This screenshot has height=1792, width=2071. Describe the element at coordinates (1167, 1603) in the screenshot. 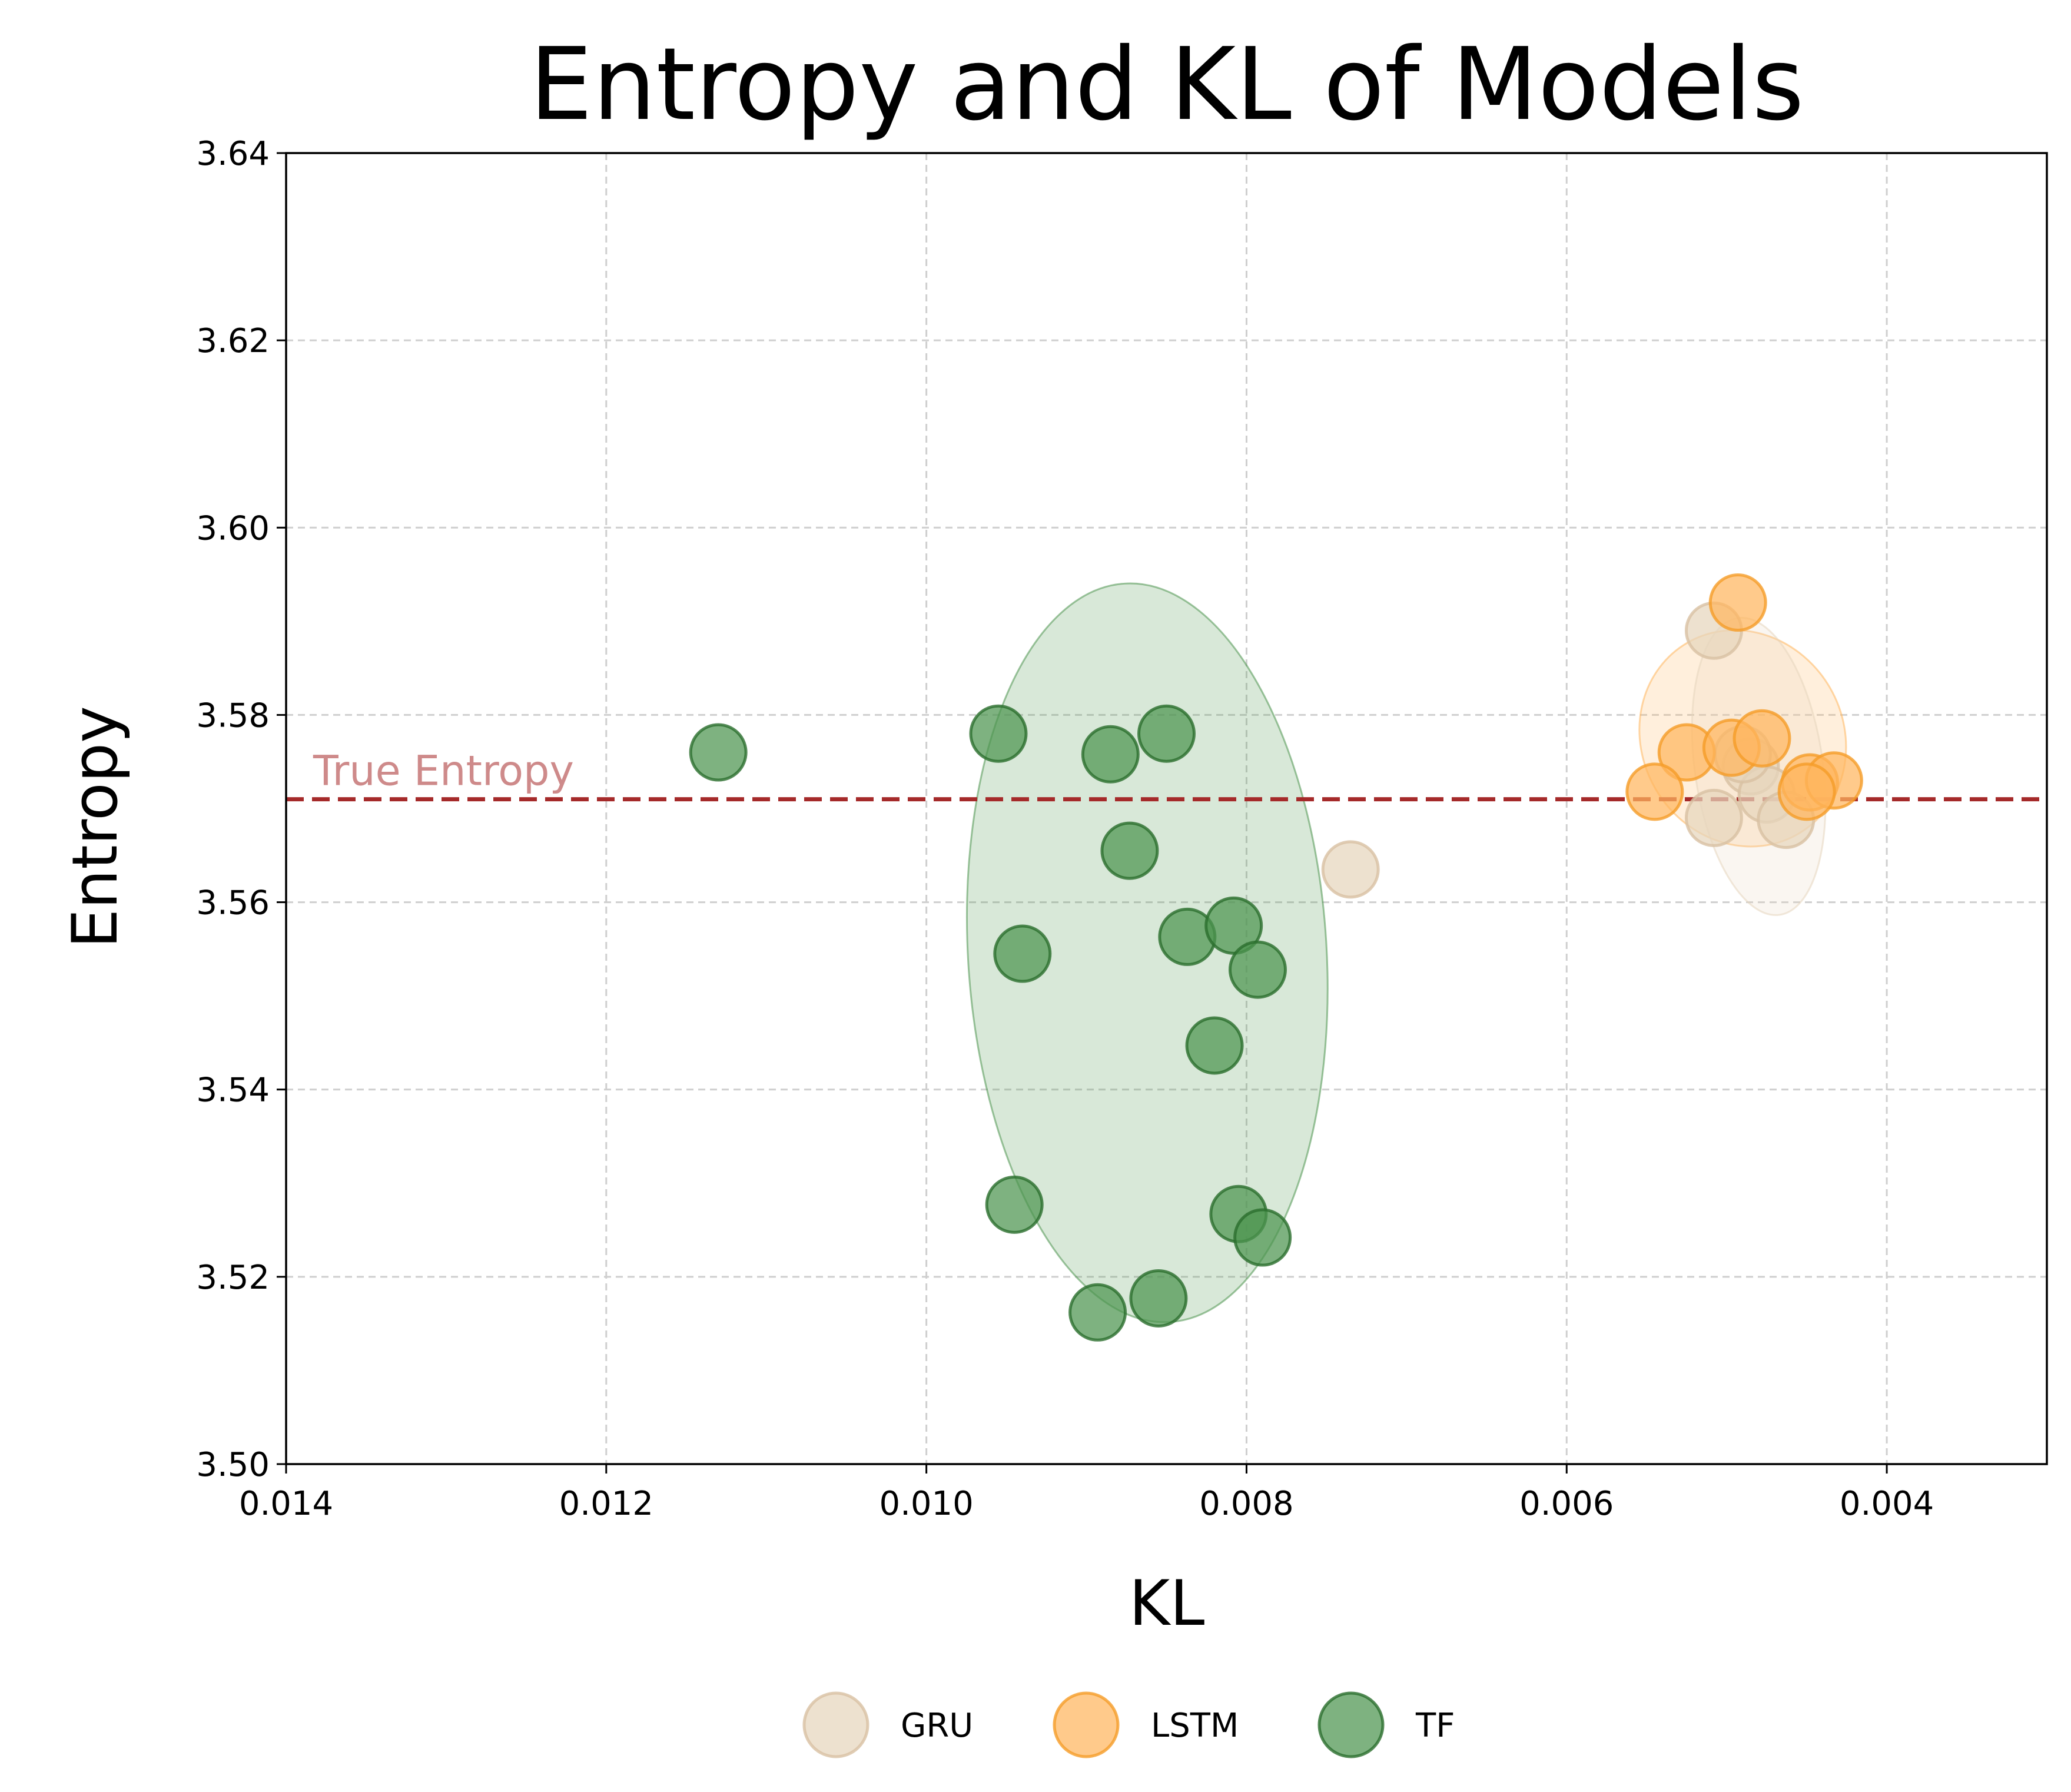

I see `x-axis-title: KL` at that location.